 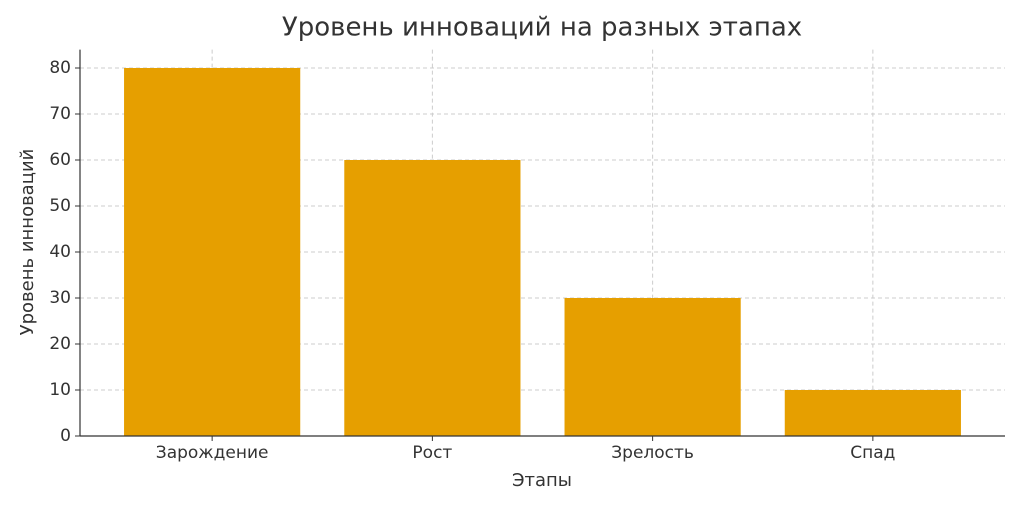 What do you see at coordinates (872, 453) in the screenshot?
I see `x-tick-label: Спад` at bounding box center [872, 453].